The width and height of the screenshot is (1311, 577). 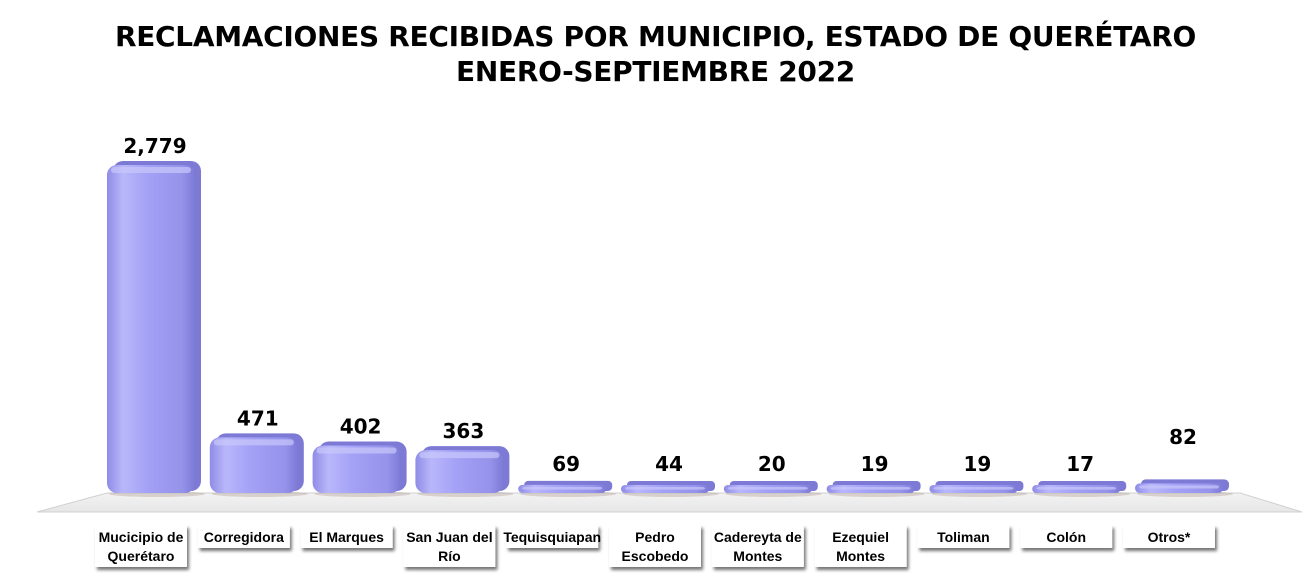 I want to click on category-label: Corregidora, so click(x=243, y=536).